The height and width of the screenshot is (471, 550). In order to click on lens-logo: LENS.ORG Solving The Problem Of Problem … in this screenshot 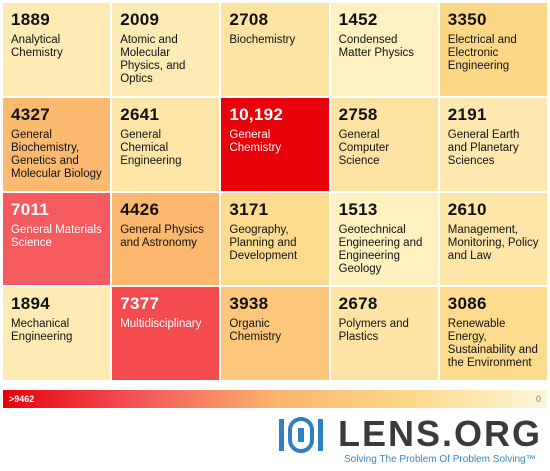, I will do `click(412, 442)`.